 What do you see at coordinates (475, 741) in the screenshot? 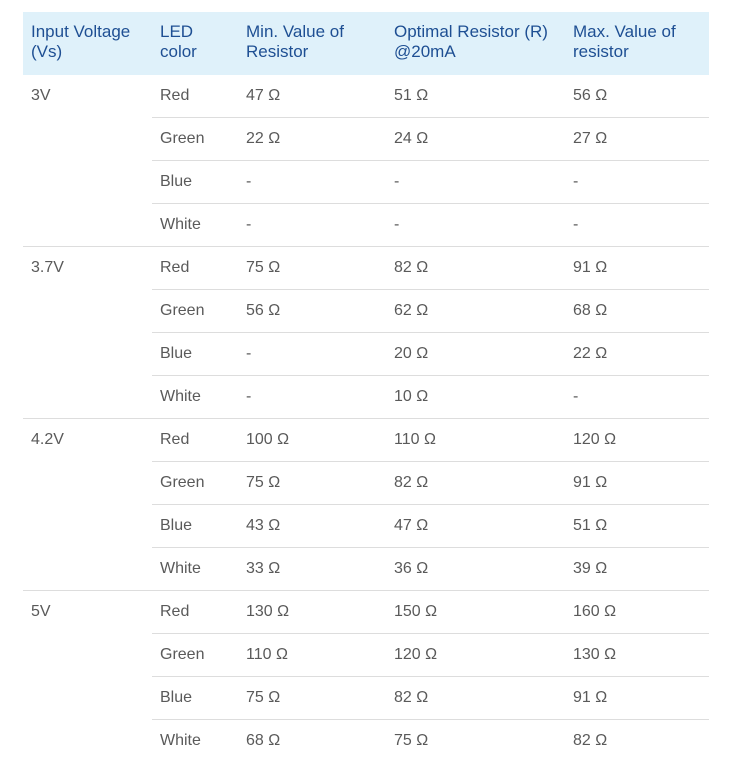
I see `optimal-resistor-cell: 75 Ω` at bounding box center [475, 741].